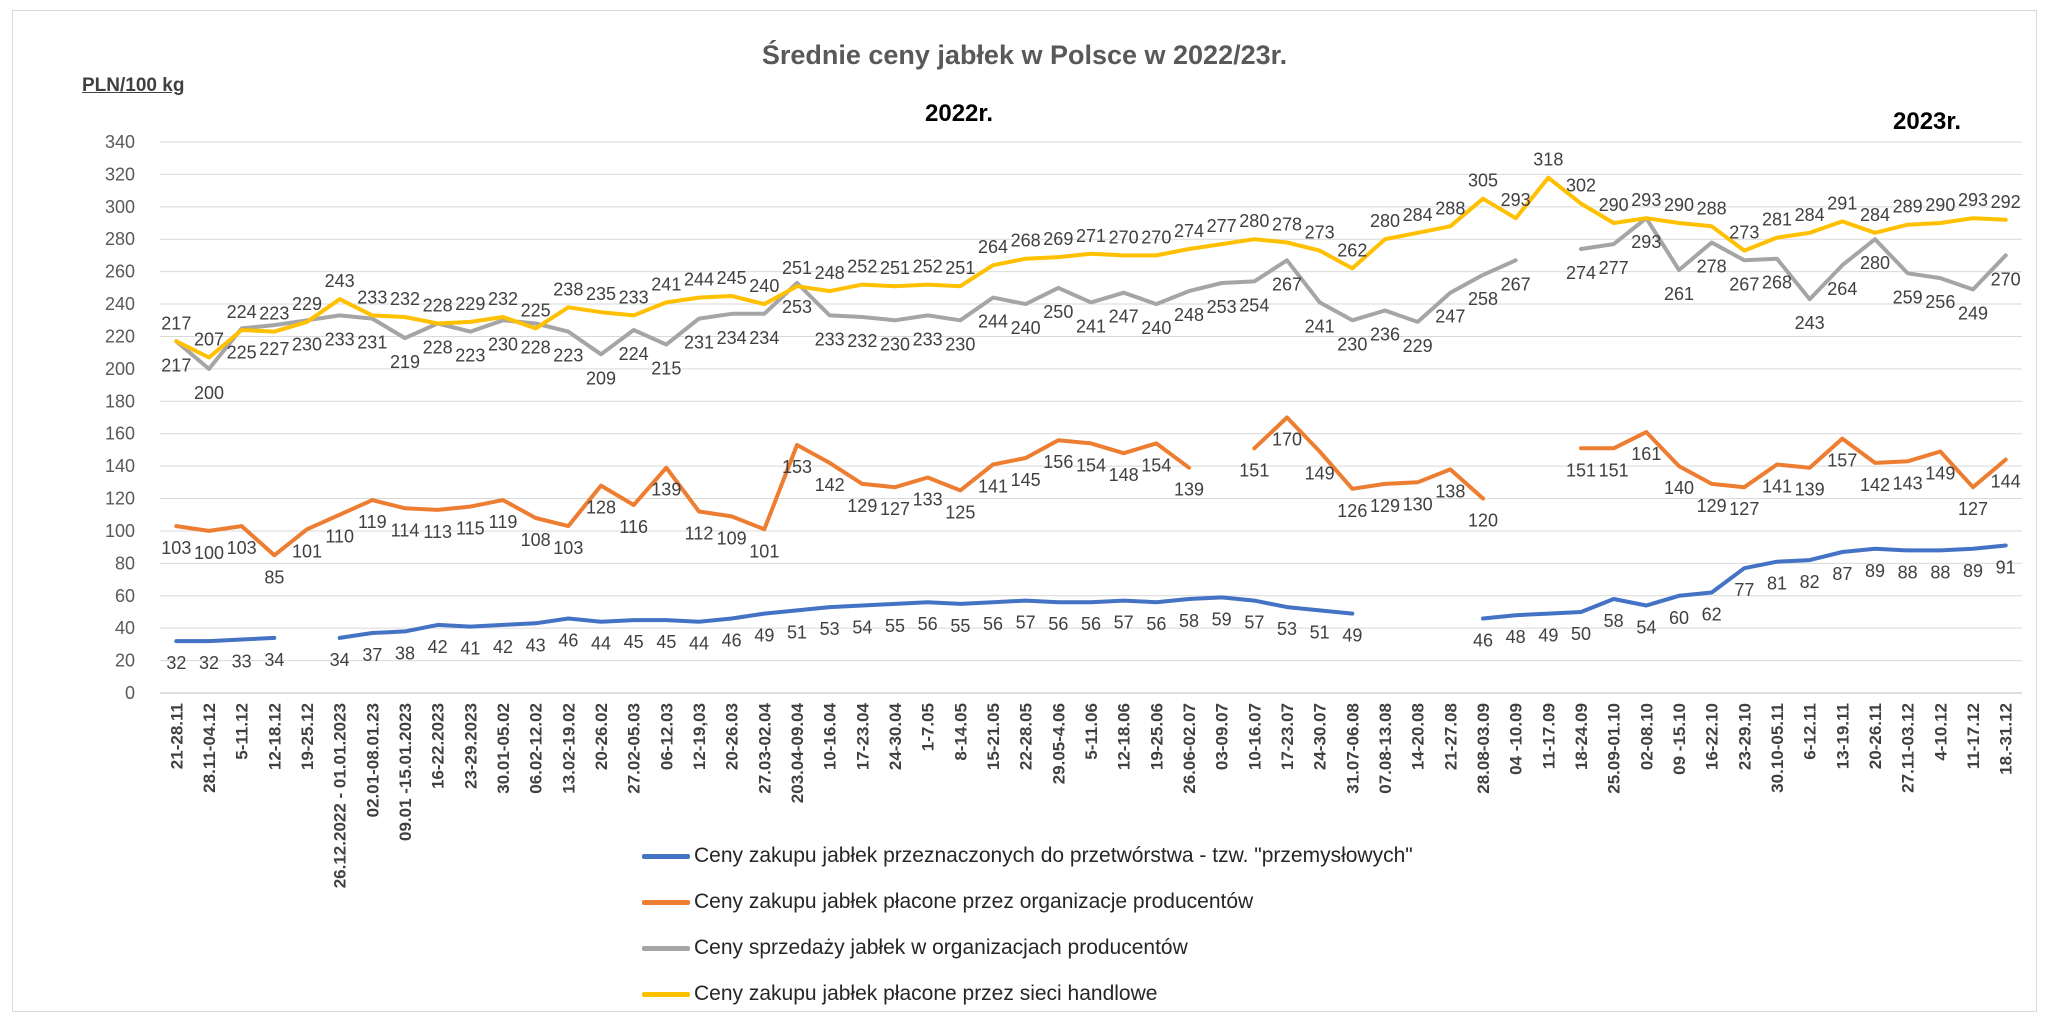 This screenshot has height=1022, width=2049. What do you see at coordinates (1875, 736) in the screenshot?
I see `x-tick-label: 20-26.11` at bounding box center [1875, 736].